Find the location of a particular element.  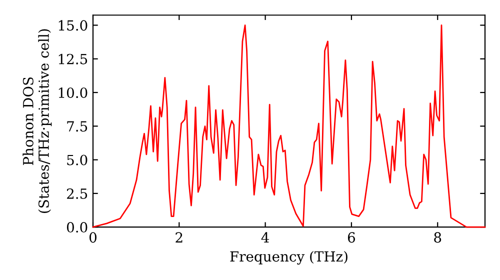

x-tick-label: 2 is located at coordinates (179, 237).